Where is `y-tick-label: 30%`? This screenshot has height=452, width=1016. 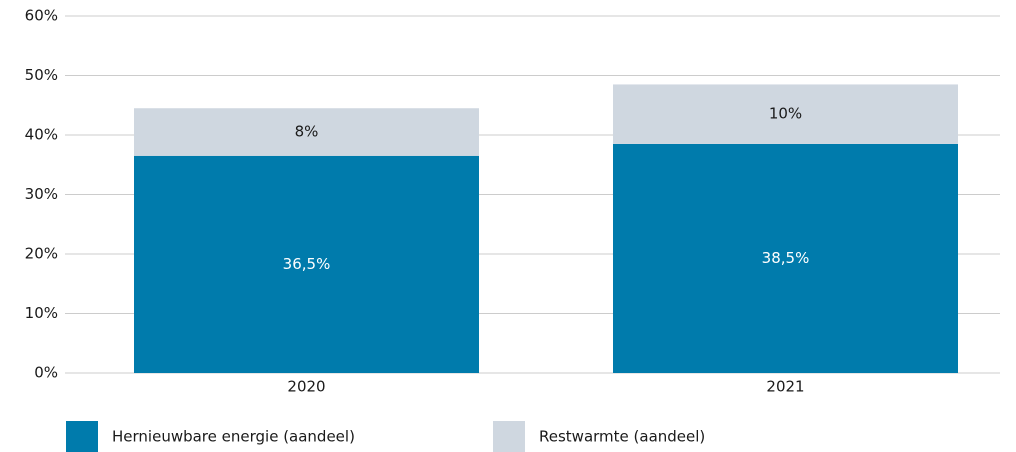 y-tick-label: 30% is located at coordinates (41, 194).